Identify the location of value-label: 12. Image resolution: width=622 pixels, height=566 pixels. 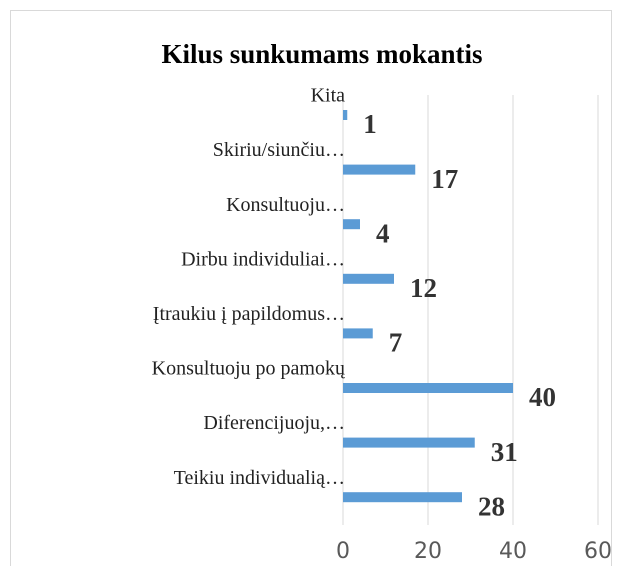
(423, 288).